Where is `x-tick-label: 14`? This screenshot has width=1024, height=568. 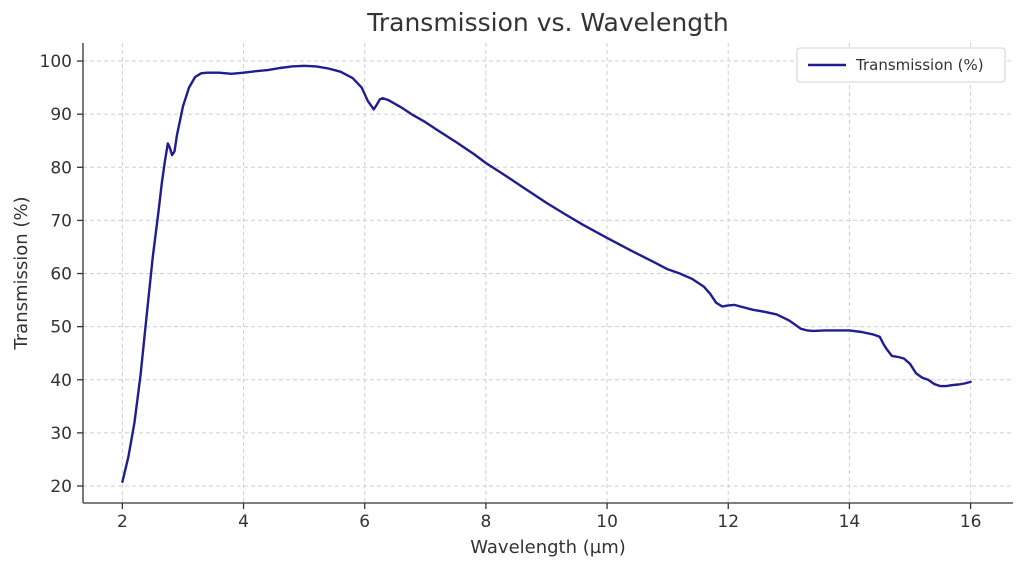 x-tick-label: 14 is located at coordinates (850, 522).